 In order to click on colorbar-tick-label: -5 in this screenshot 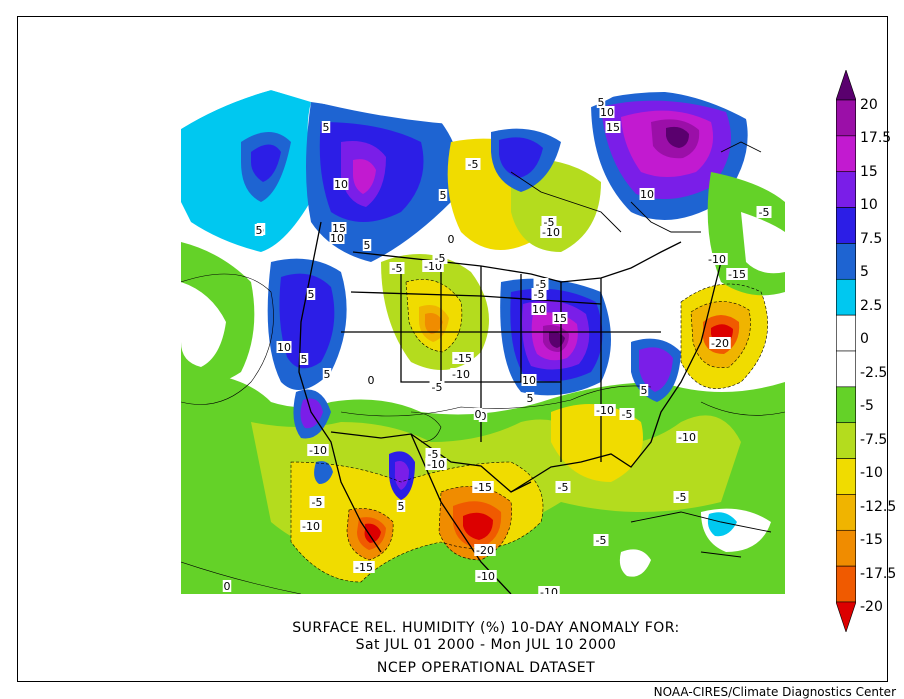, I will do `click(867, 406)`.